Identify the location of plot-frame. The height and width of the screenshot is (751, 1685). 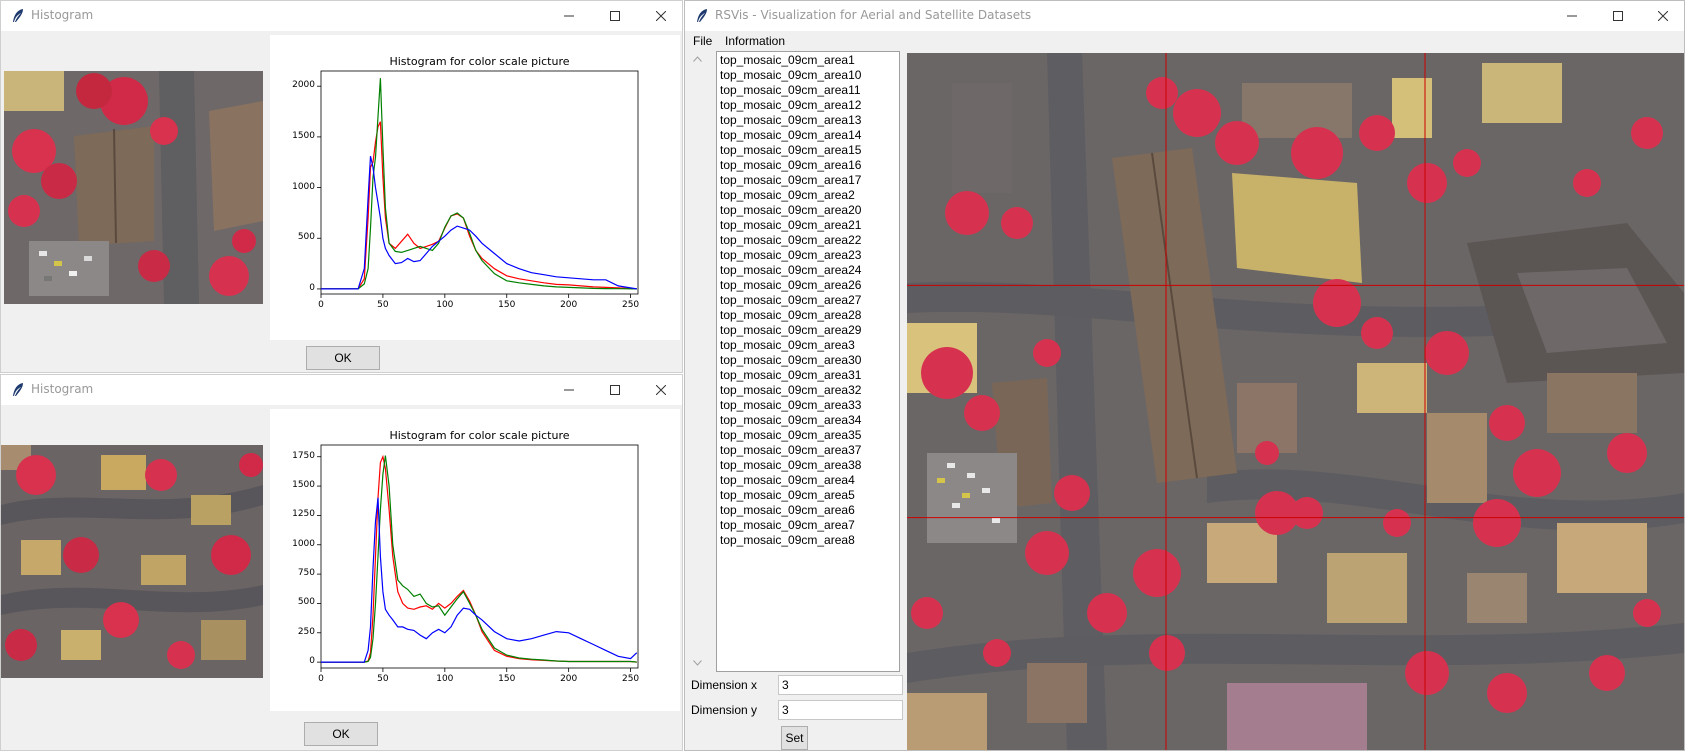
(479, 182).